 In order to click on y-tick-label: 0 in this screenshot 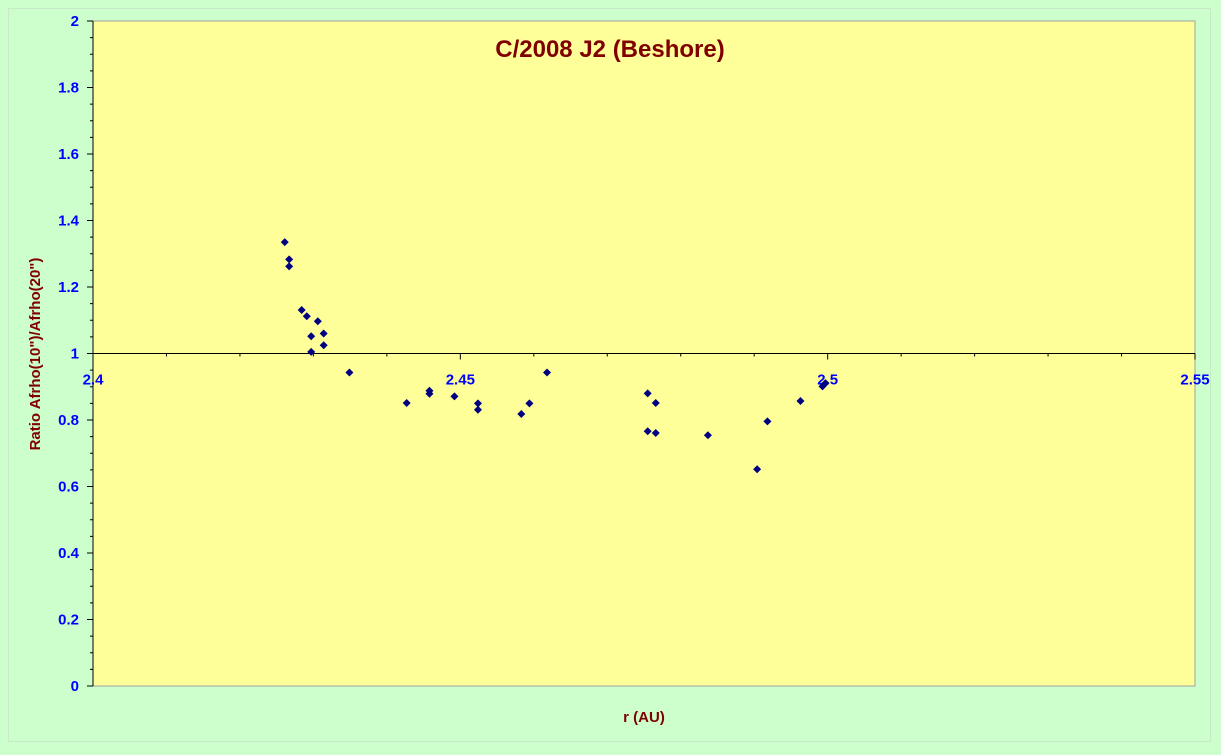, I will do `click(75, 686)`.